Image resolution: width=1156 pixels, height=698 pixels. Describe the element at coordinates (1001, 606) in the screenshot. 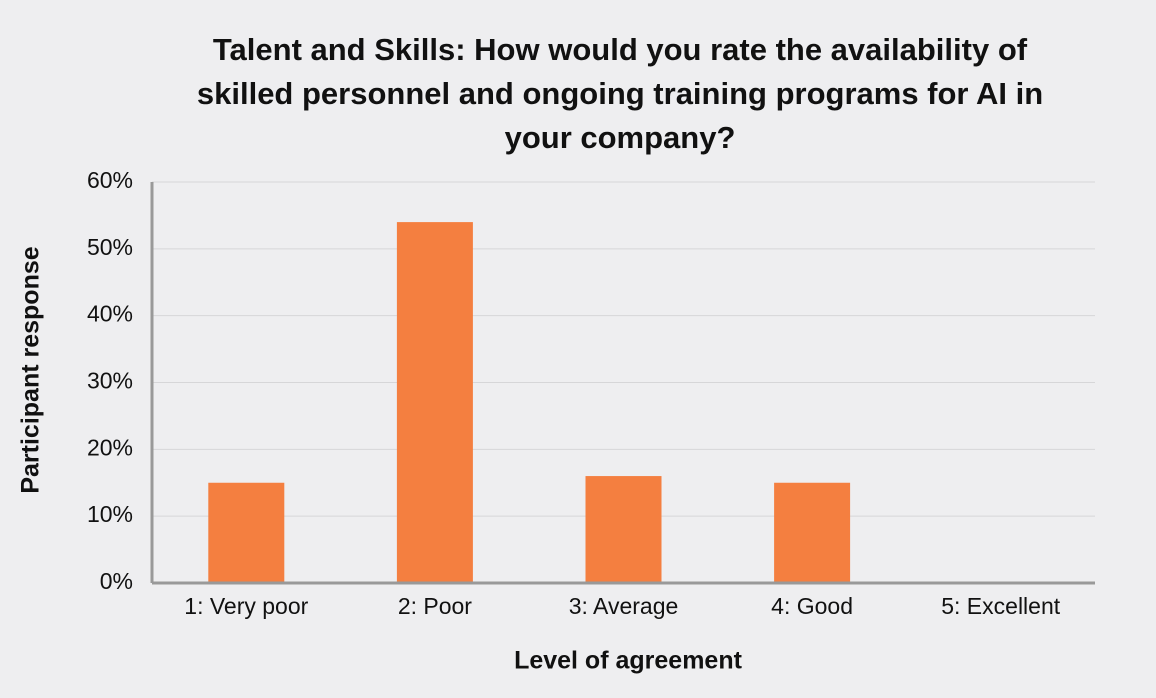

I see `x-tick-label: 5: Excellent` at that location.